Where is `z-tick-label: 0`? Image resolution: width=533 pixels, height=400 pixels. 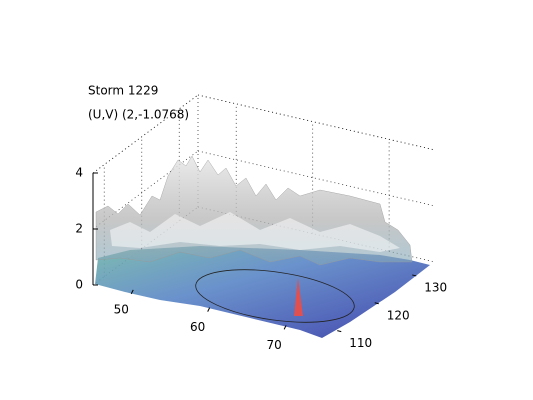
z-tick-label: 0 is located at coordinates (79, 285).